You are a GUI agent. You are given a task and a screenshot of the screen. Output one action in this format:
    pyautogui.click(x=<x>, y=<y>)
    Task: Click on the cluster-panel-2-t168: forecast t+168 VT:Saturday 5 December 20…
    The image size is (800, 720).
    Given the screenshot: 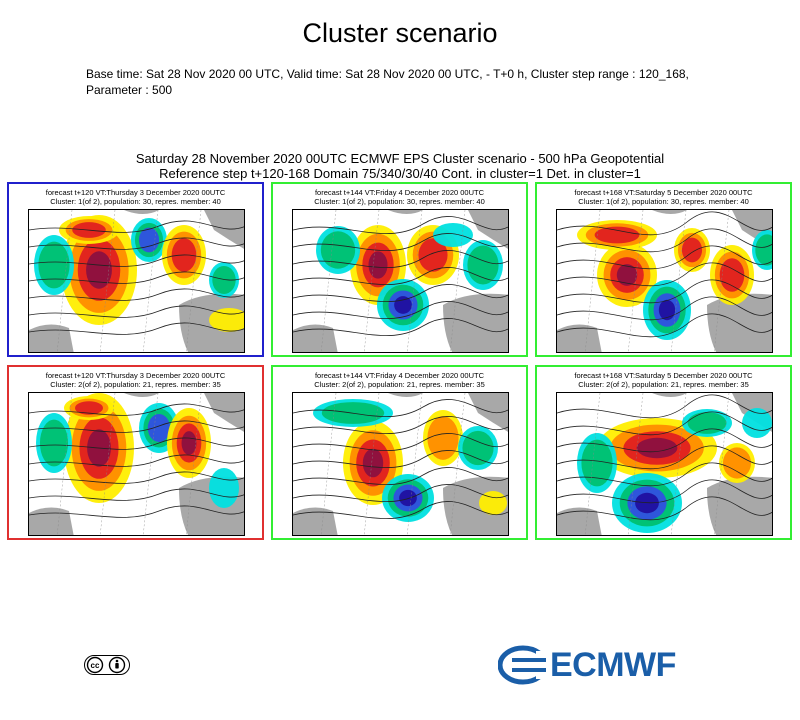 What is the action you would take?
    pyautogui.click(x=663, y=452)
    